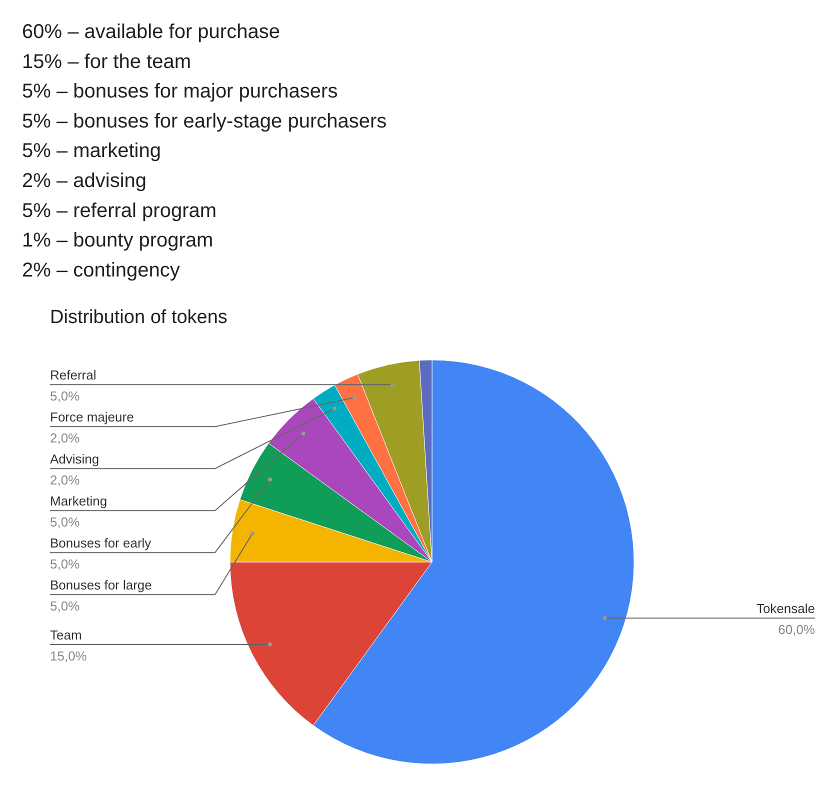 This screenshot has width=825, height=789. What do you see at coordinates (91, 151) in the screenshot?
I see `text: 5% – marketing` at bounding box center [91, 151].